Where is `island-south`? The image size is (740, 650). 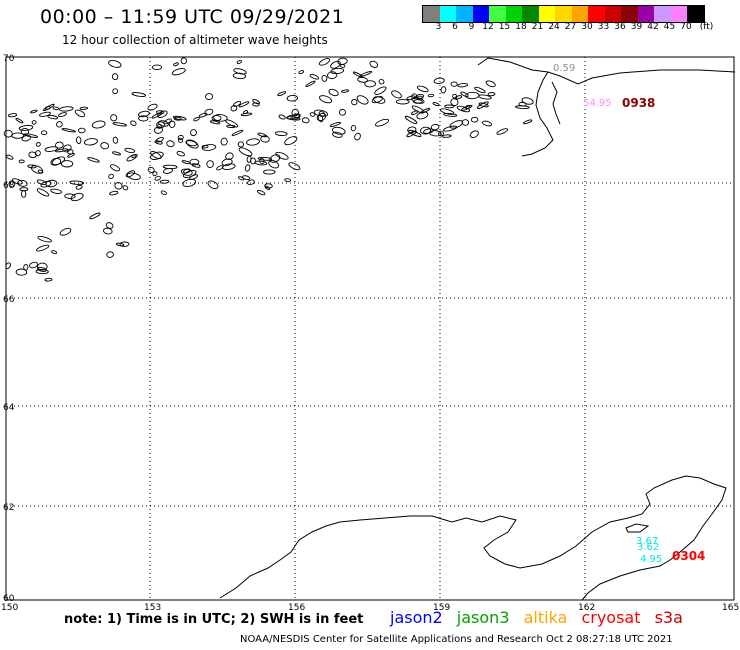
island-south is located at coordinates (637, 528).